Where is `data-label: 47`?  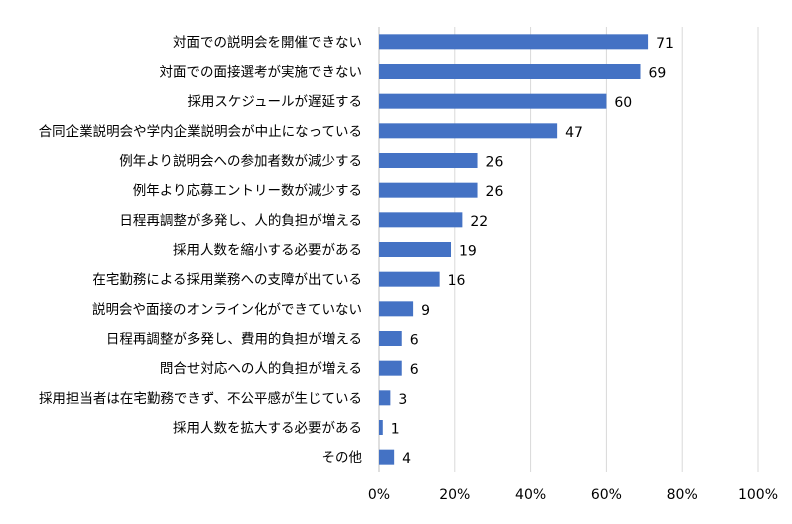
data-label: 47 is located at coordinates (574, 133).